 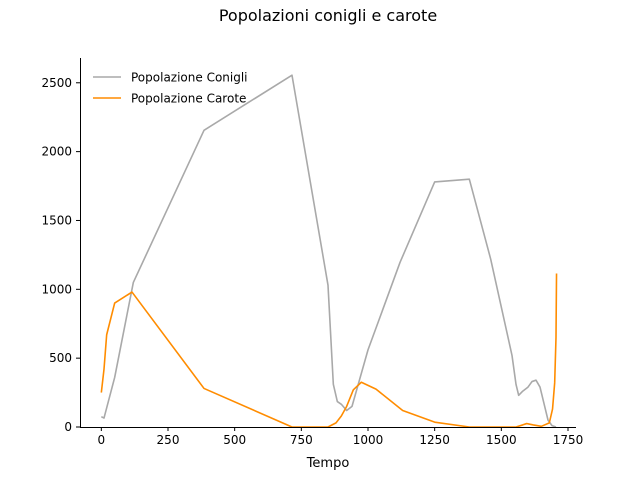 I want to click on x-tick-label: 1000, so click(x=368, y=440).